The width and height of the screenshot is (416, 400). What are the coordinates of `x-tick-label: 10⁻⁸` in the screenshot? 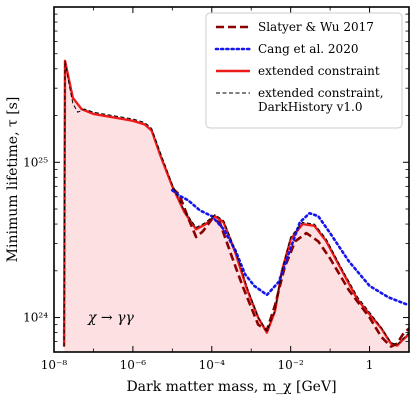 It's located at (54, 365).